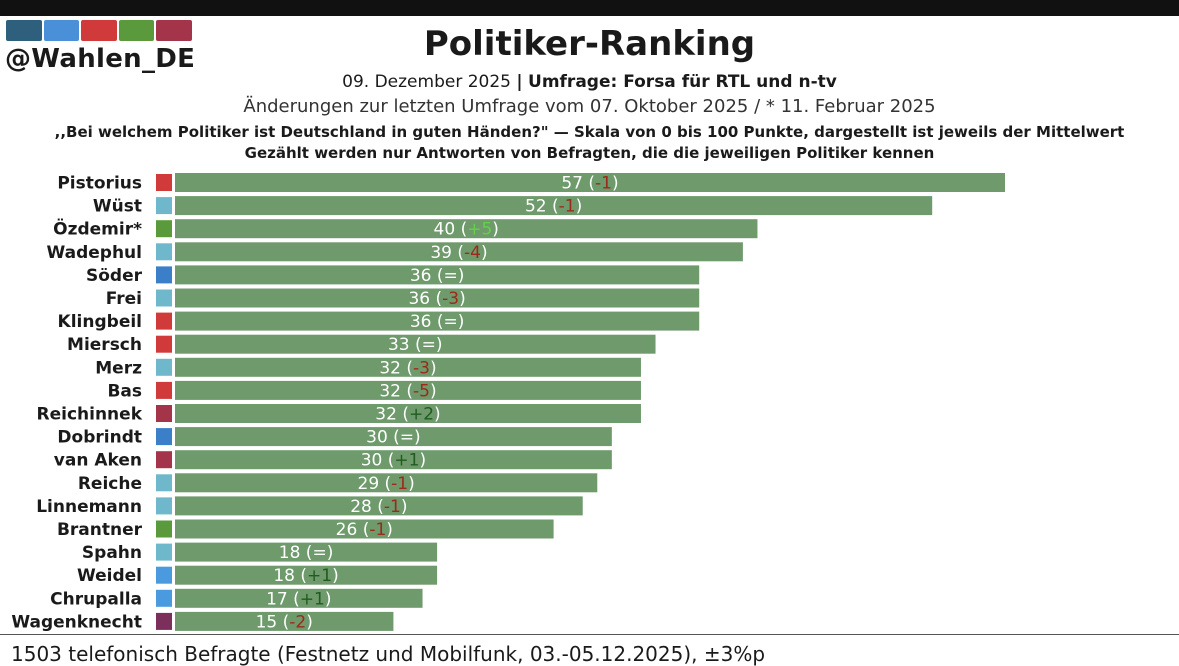 The image size is (1179, 666). What do you see at coordinates (542, 207) in the screenshot?
I see `value-label: 52 (` at bounding box center [542, 207].